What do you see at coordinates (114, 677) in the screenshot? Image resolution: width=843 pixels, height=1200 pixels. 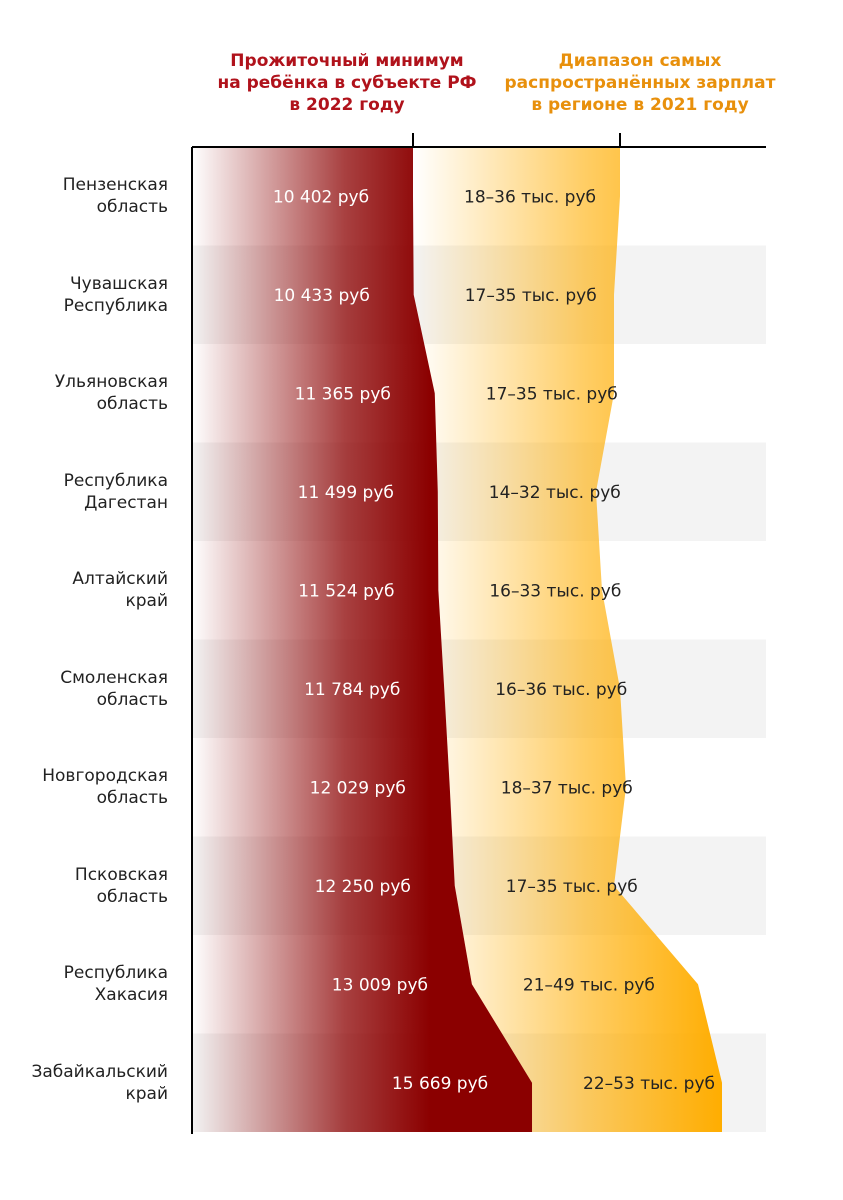 I see `region-label-line: Смоленская` at bounding box center [114, 677].